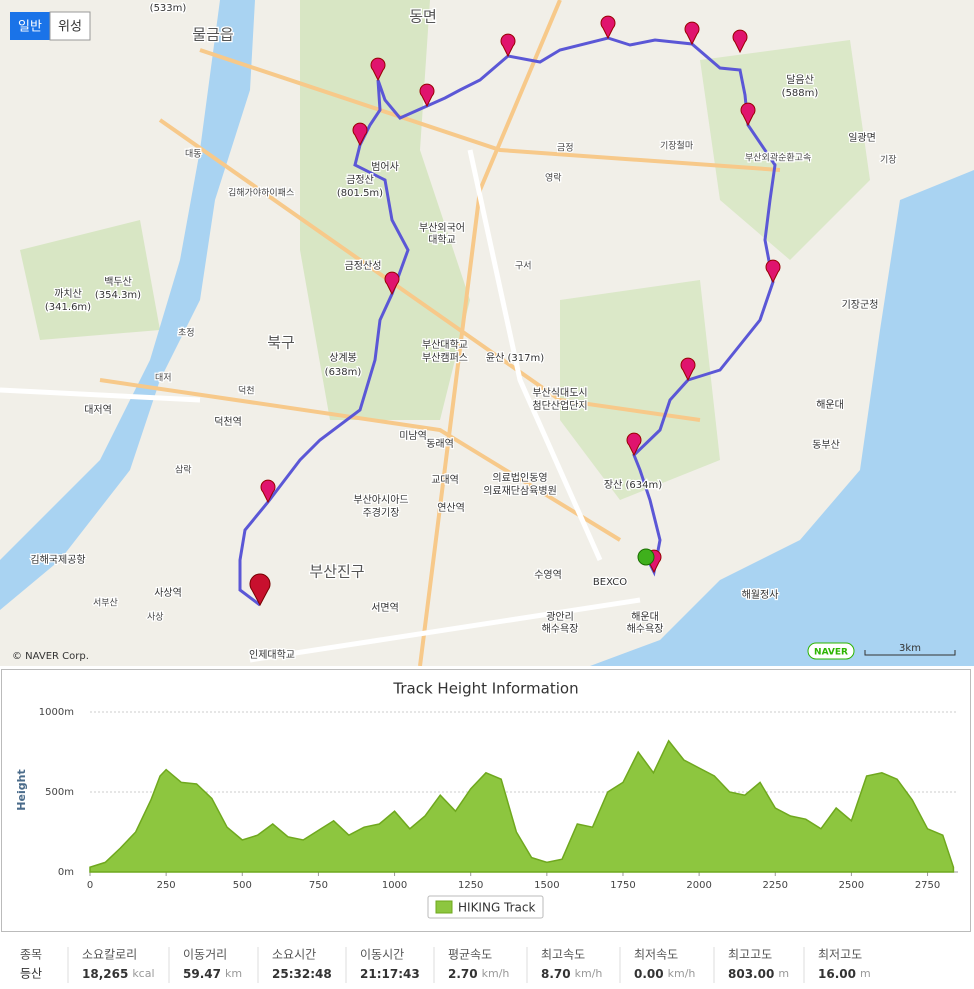 The height and width of the screenshot is (989, 974). Describe the element at coordinates (523, 266) in the screenshot. I see `map-label: 구서` at that location.